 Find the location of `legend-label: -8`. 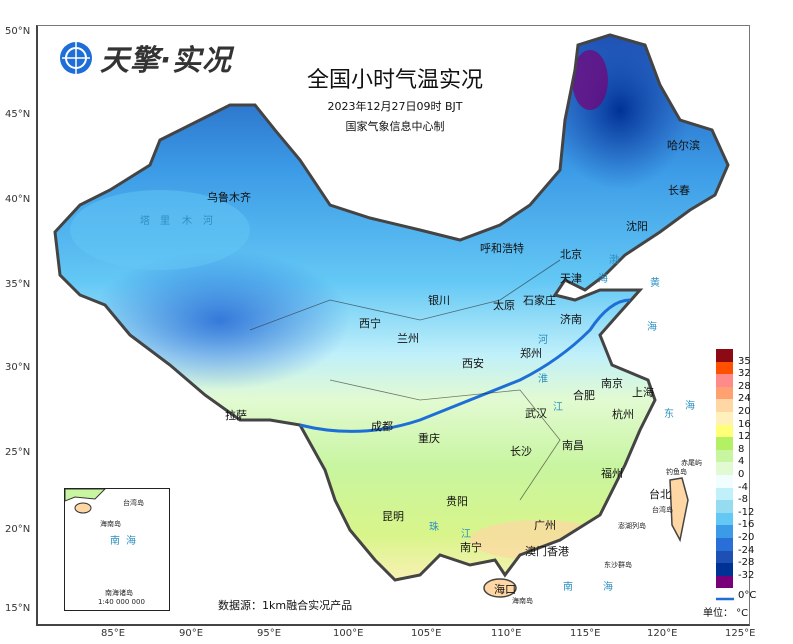

legend-label: -8 is located at coordinates (743, 500).